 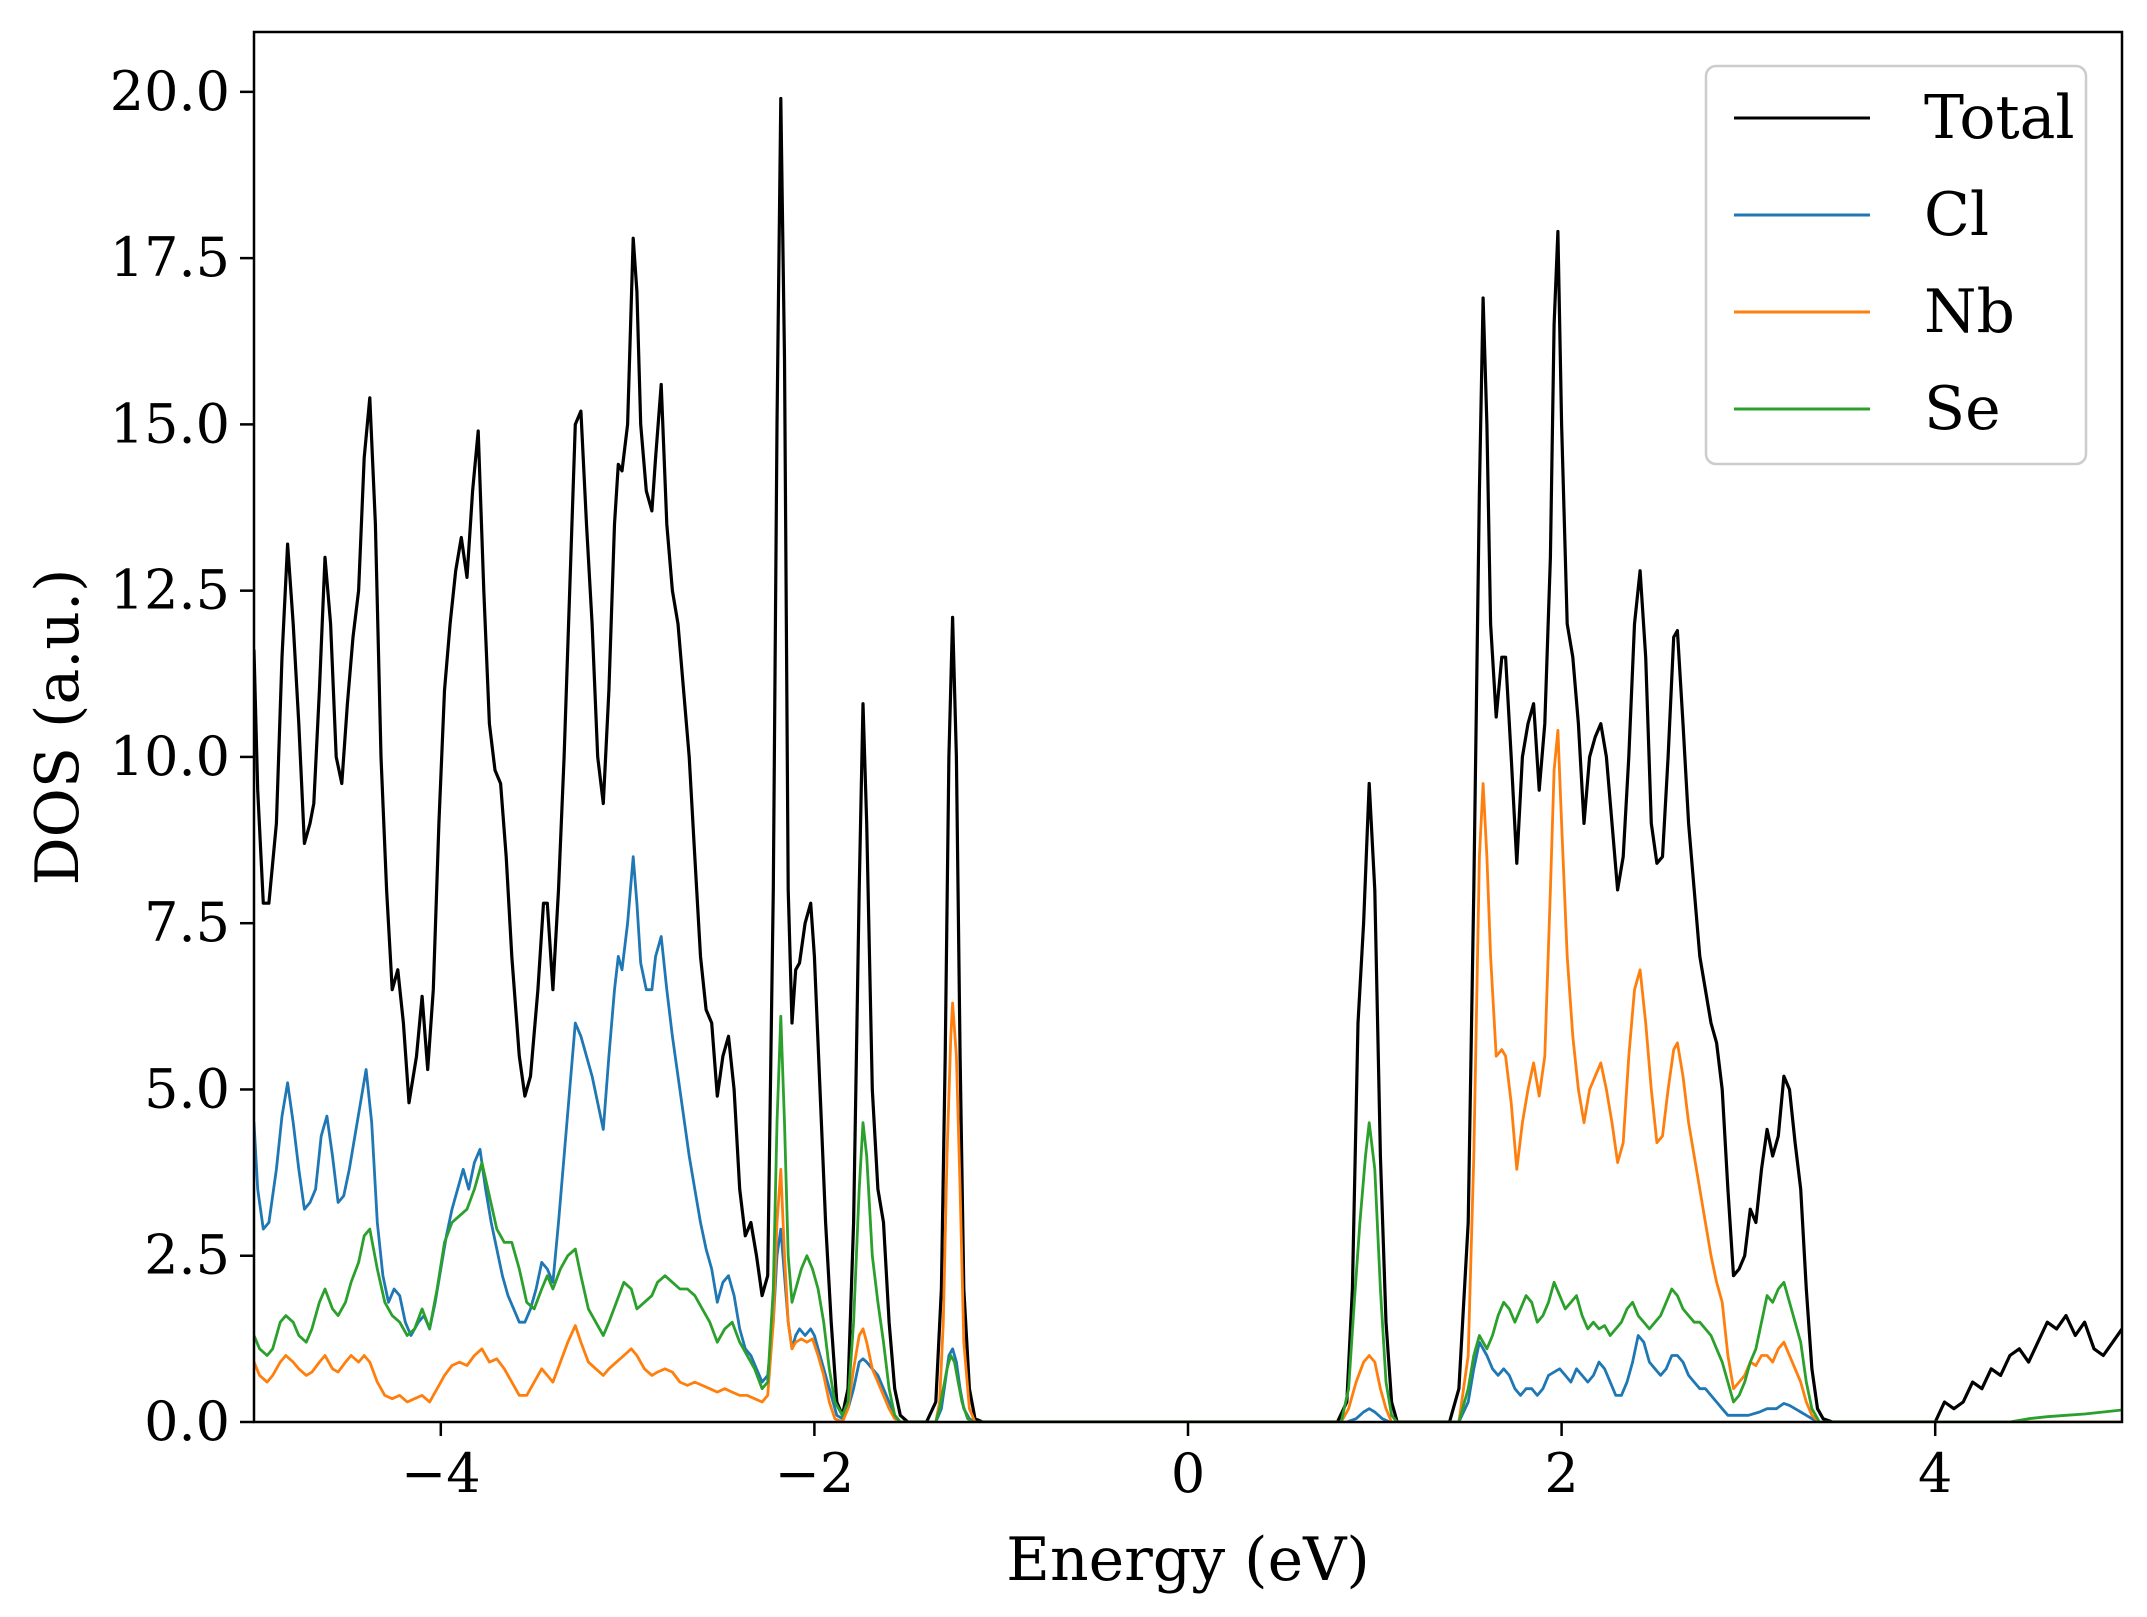 I want to click on legend: Total Cl Nb Se, so click(x=1896, y=265).